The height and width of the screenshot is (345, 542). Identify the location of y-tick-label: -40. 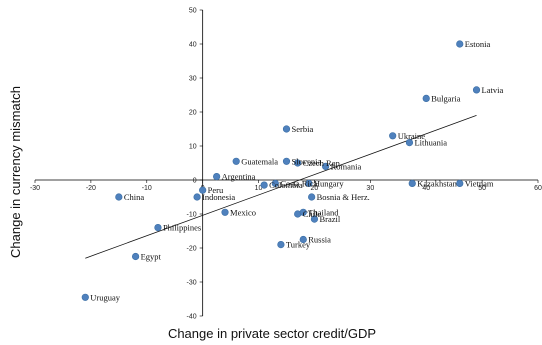
(192, 317).